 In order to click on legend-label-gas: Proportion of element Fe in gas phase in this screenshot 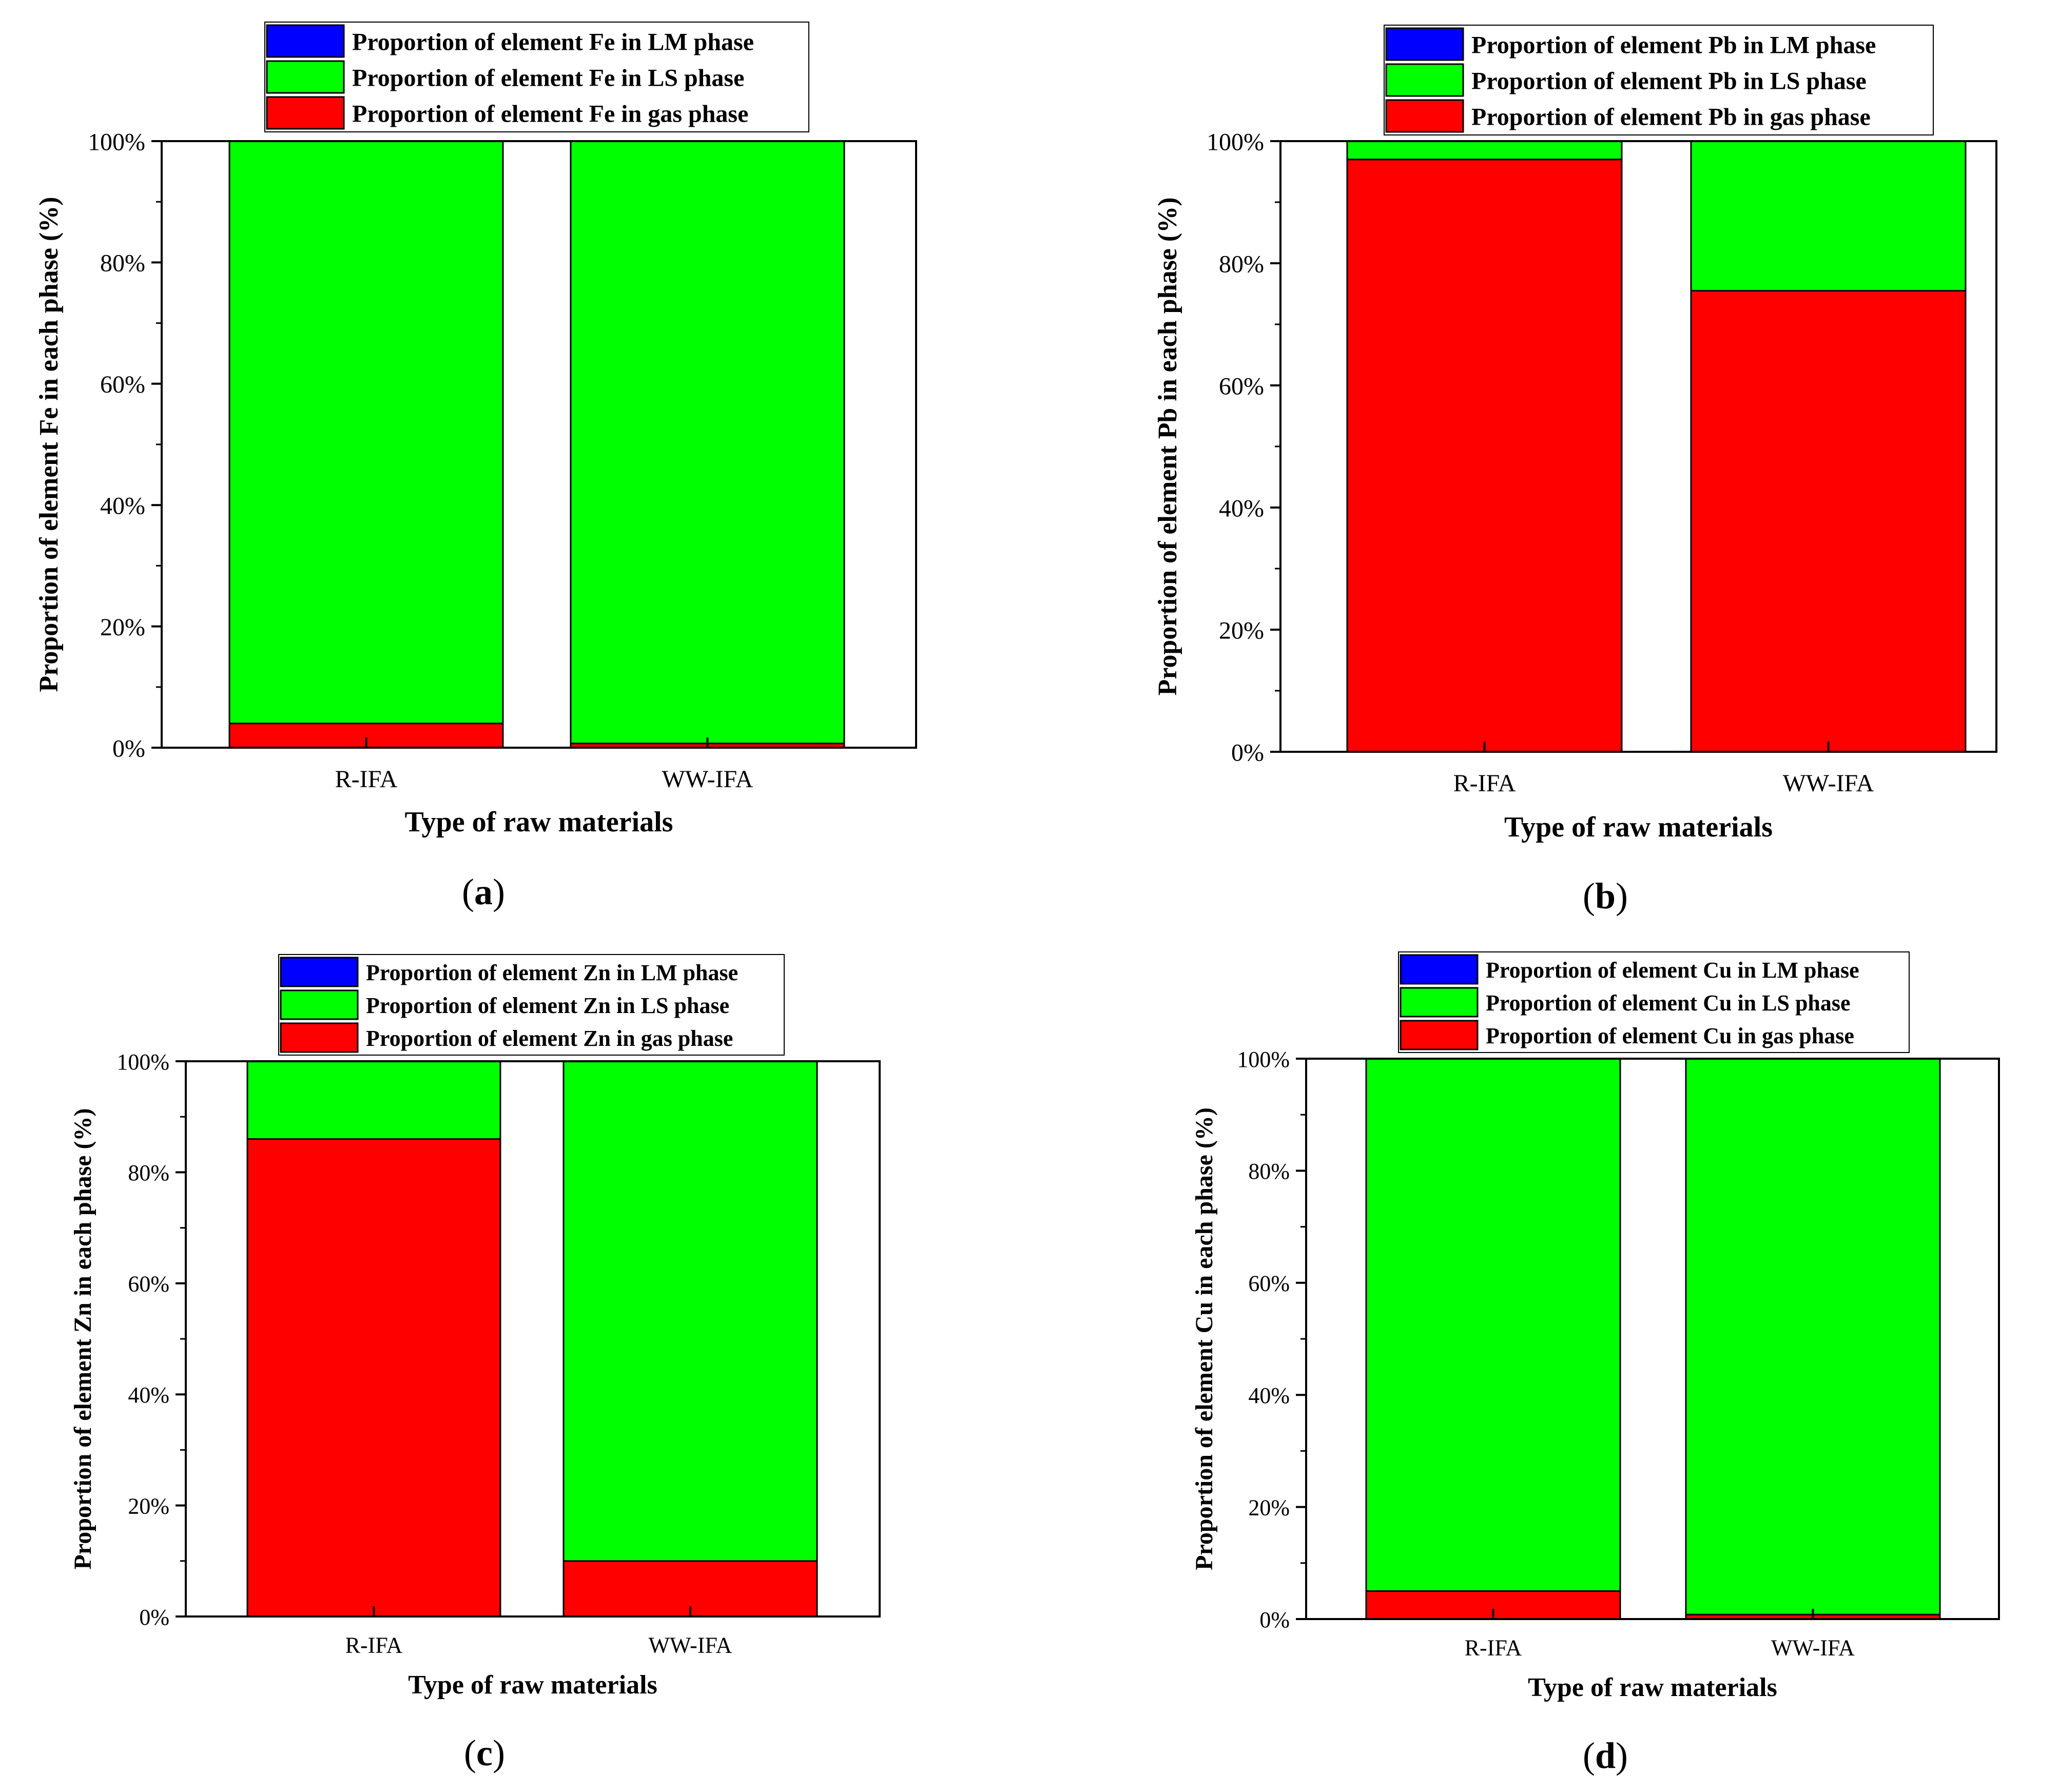, I will do `click(550, 113)`.